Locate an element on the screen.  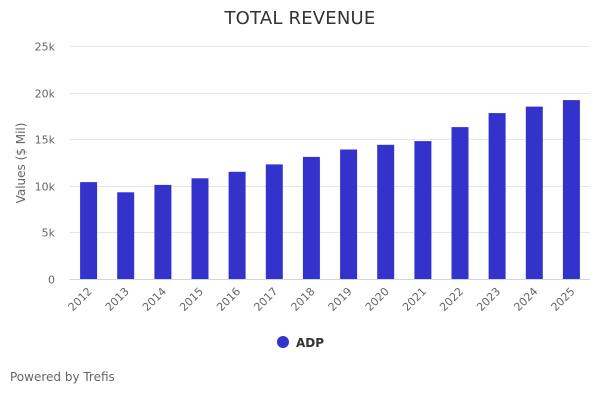
bar-2013 is located at coordinates (126, 235).